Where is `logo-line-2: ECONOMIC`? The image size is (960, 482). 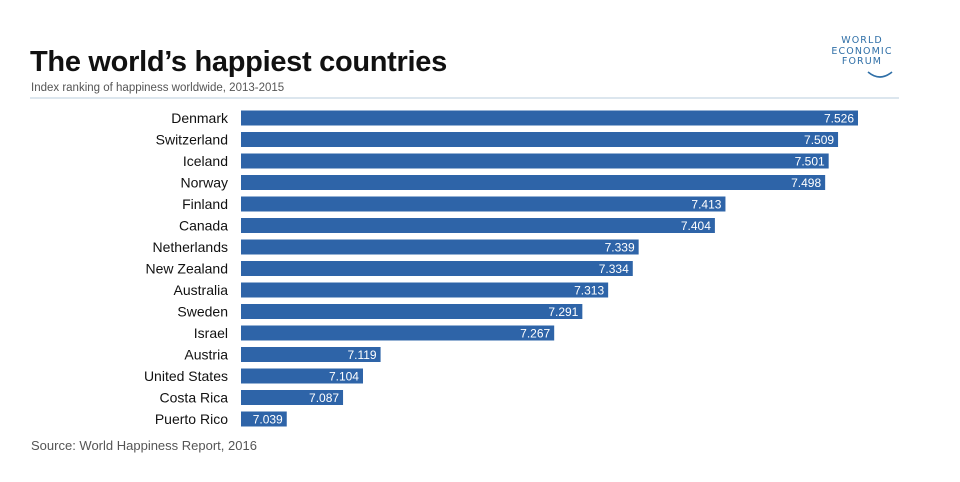 logo-line-2: ECONOMIC is located at coordinates (862, 51).